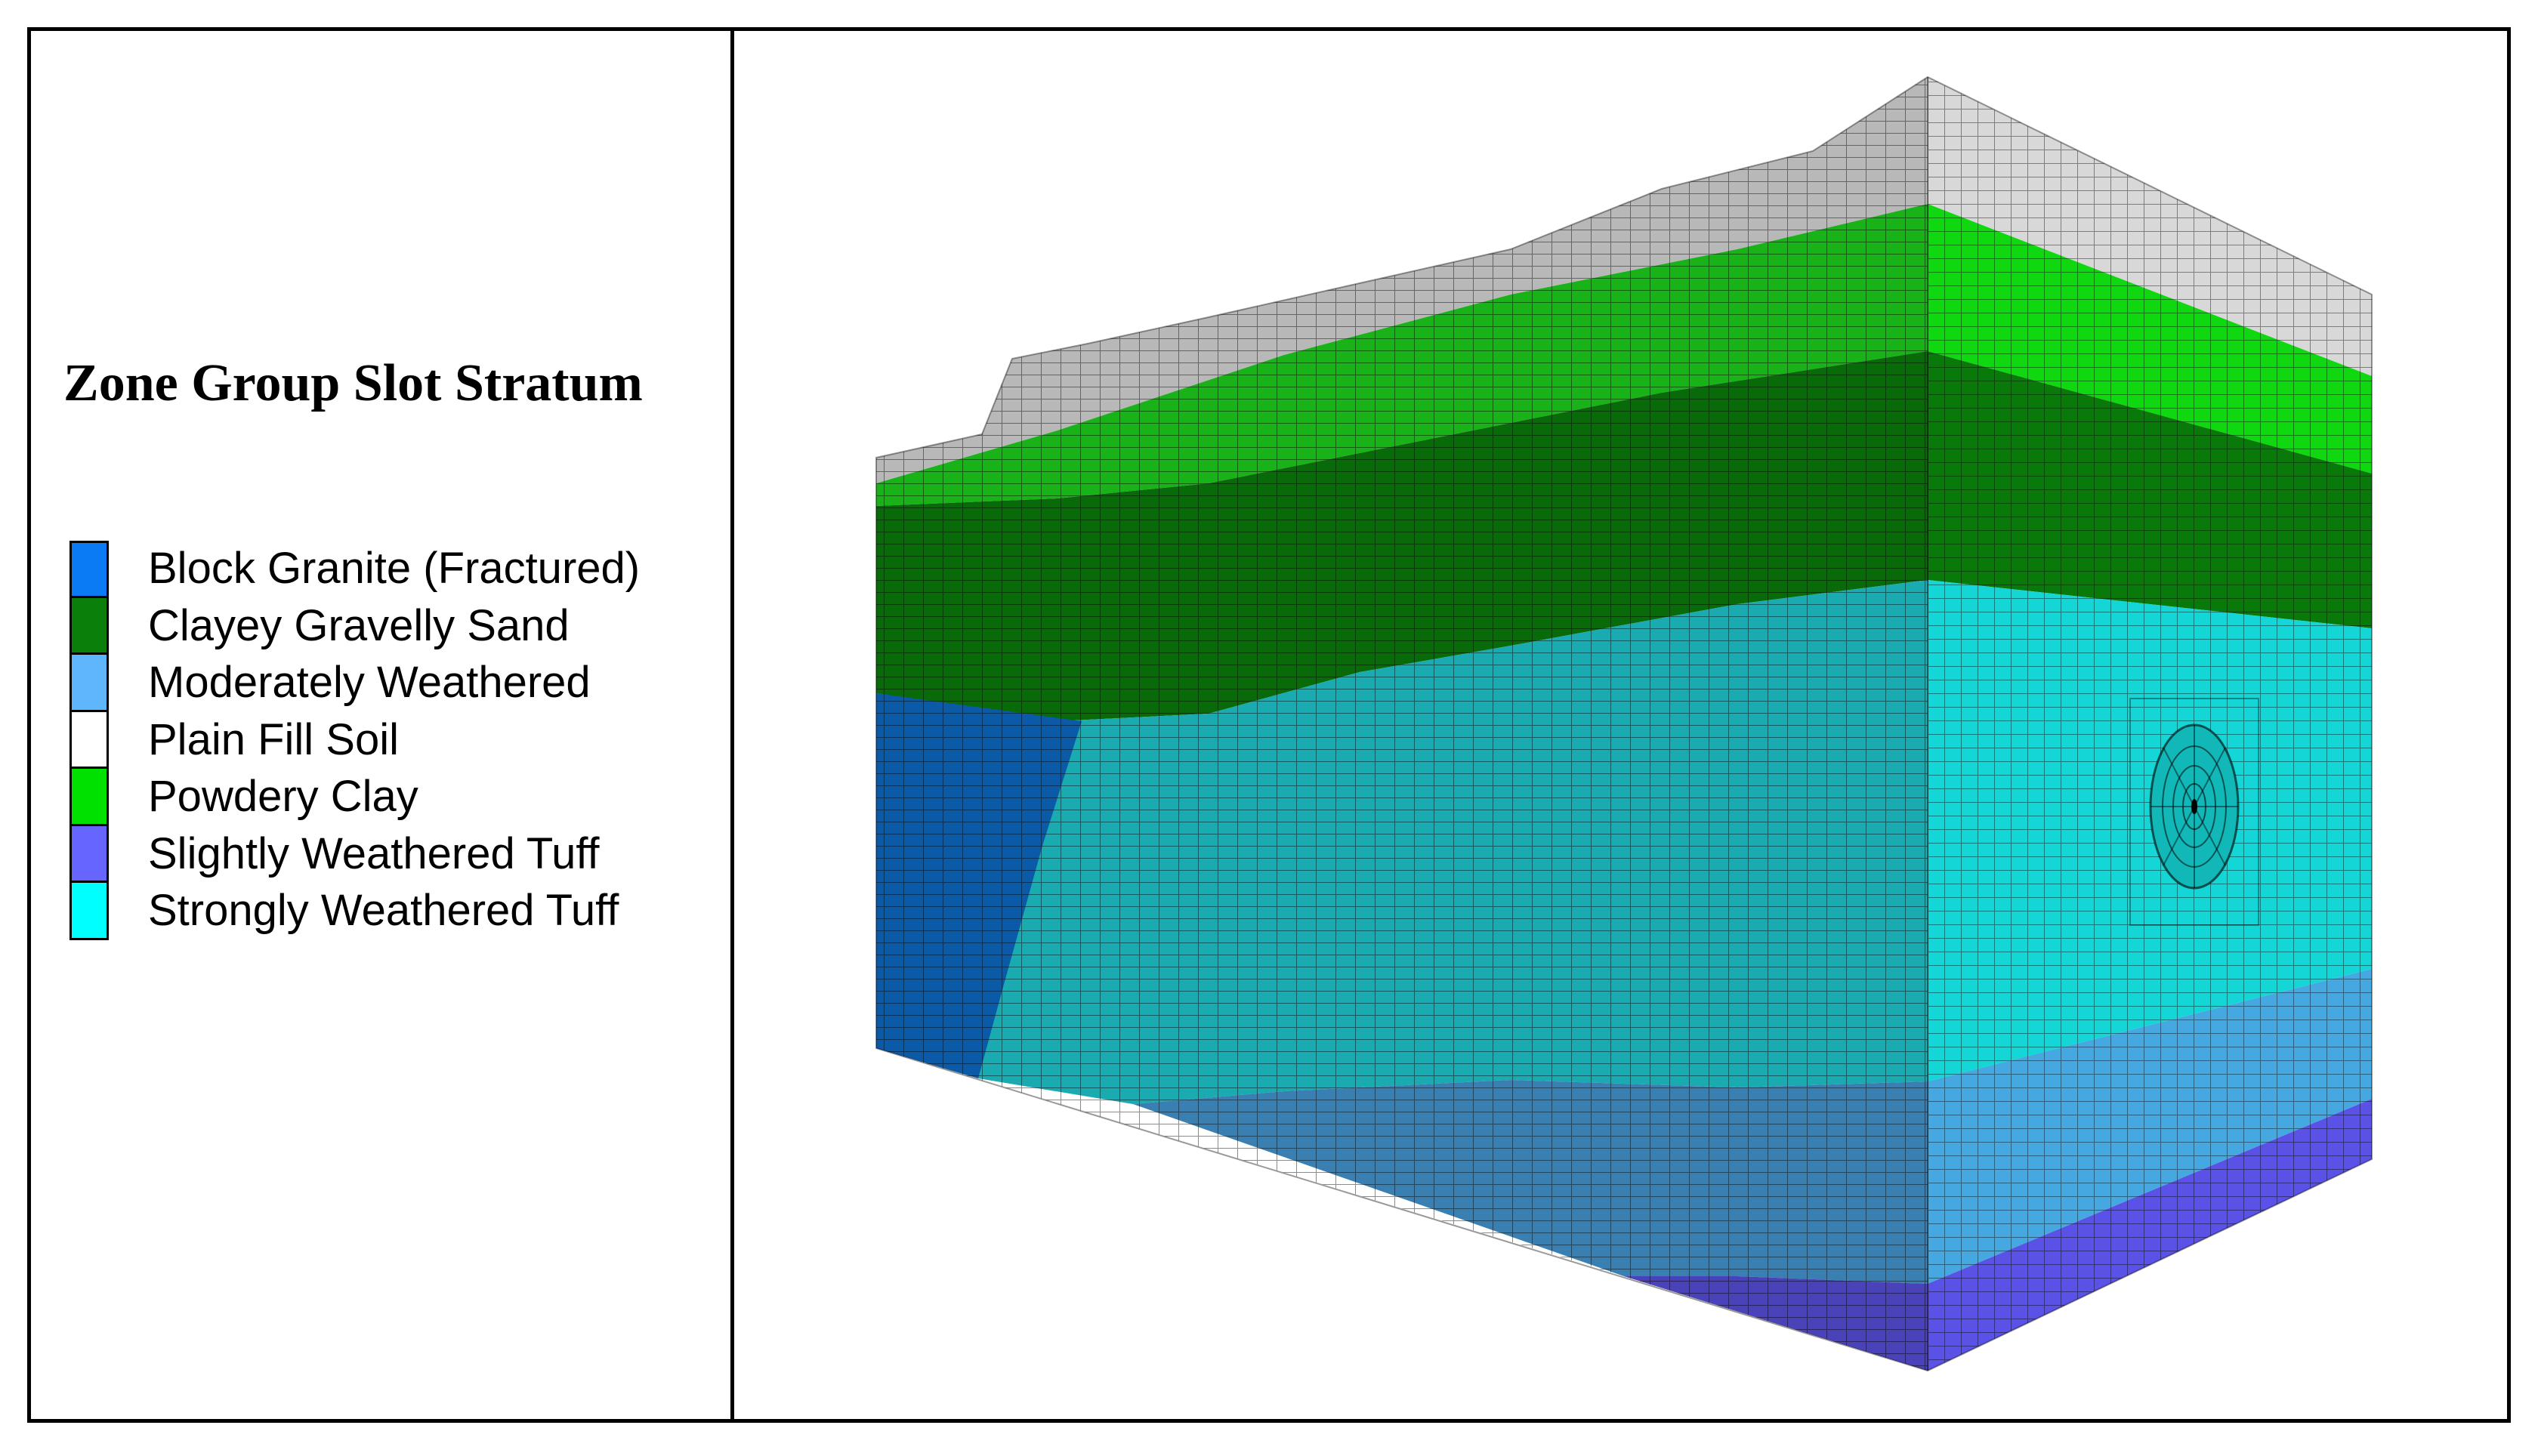  I want to click on tunnel-icon, so click(2194, 812).